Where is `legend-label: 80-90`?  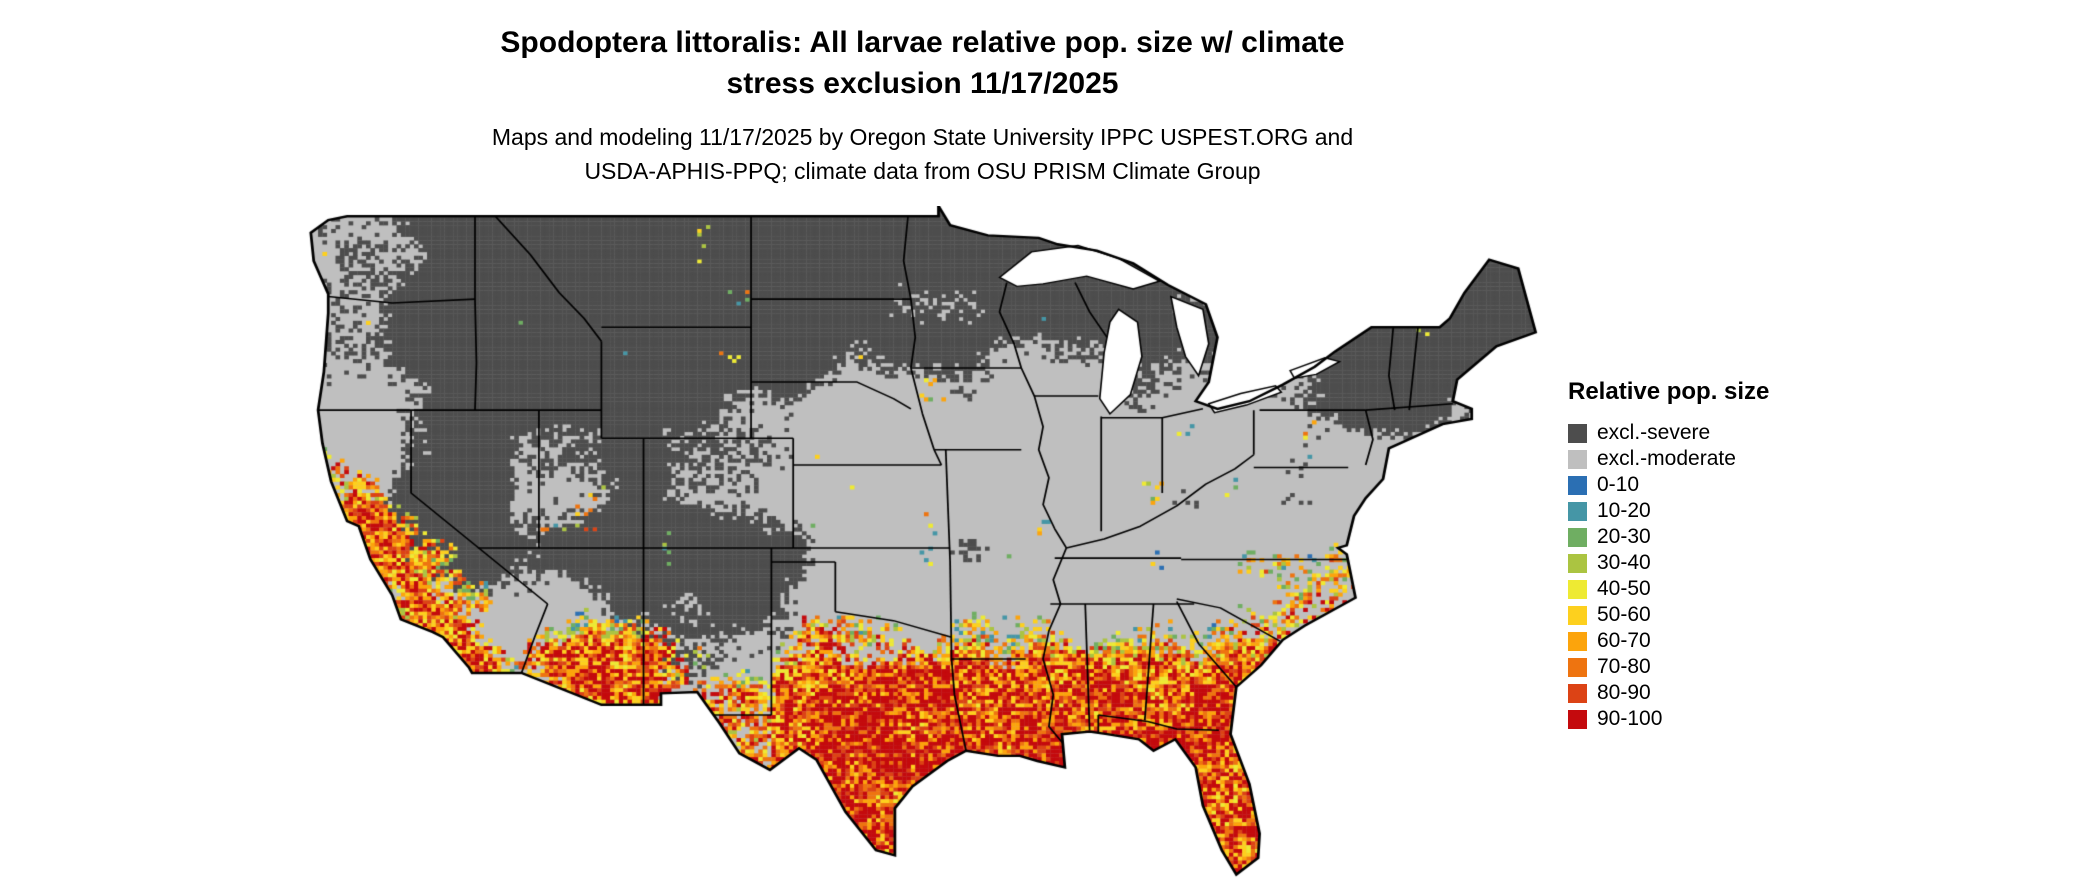 legend-label: 80-90 is located at coordinates (1624, 692).